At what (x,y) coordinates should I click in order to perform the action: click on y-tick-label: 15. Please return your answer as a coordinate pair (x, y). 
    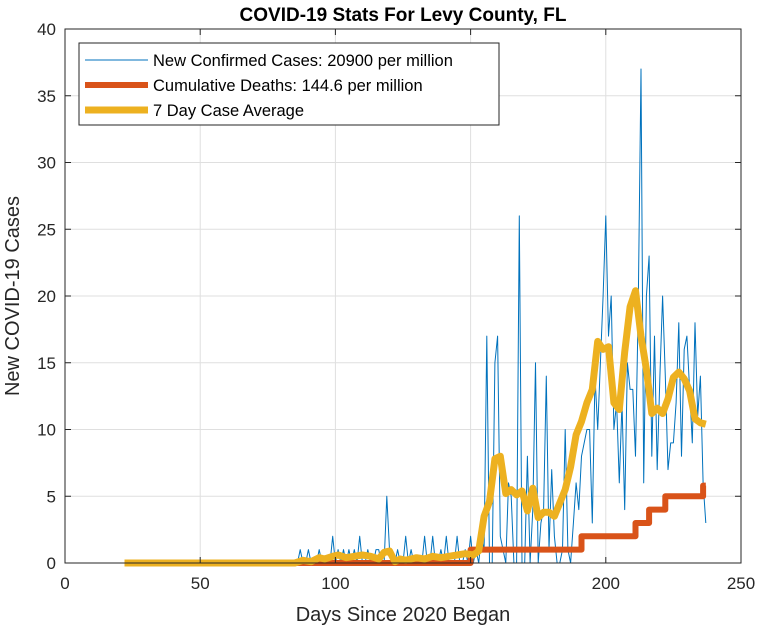
    Looking at the image, I should click on (46, 363).